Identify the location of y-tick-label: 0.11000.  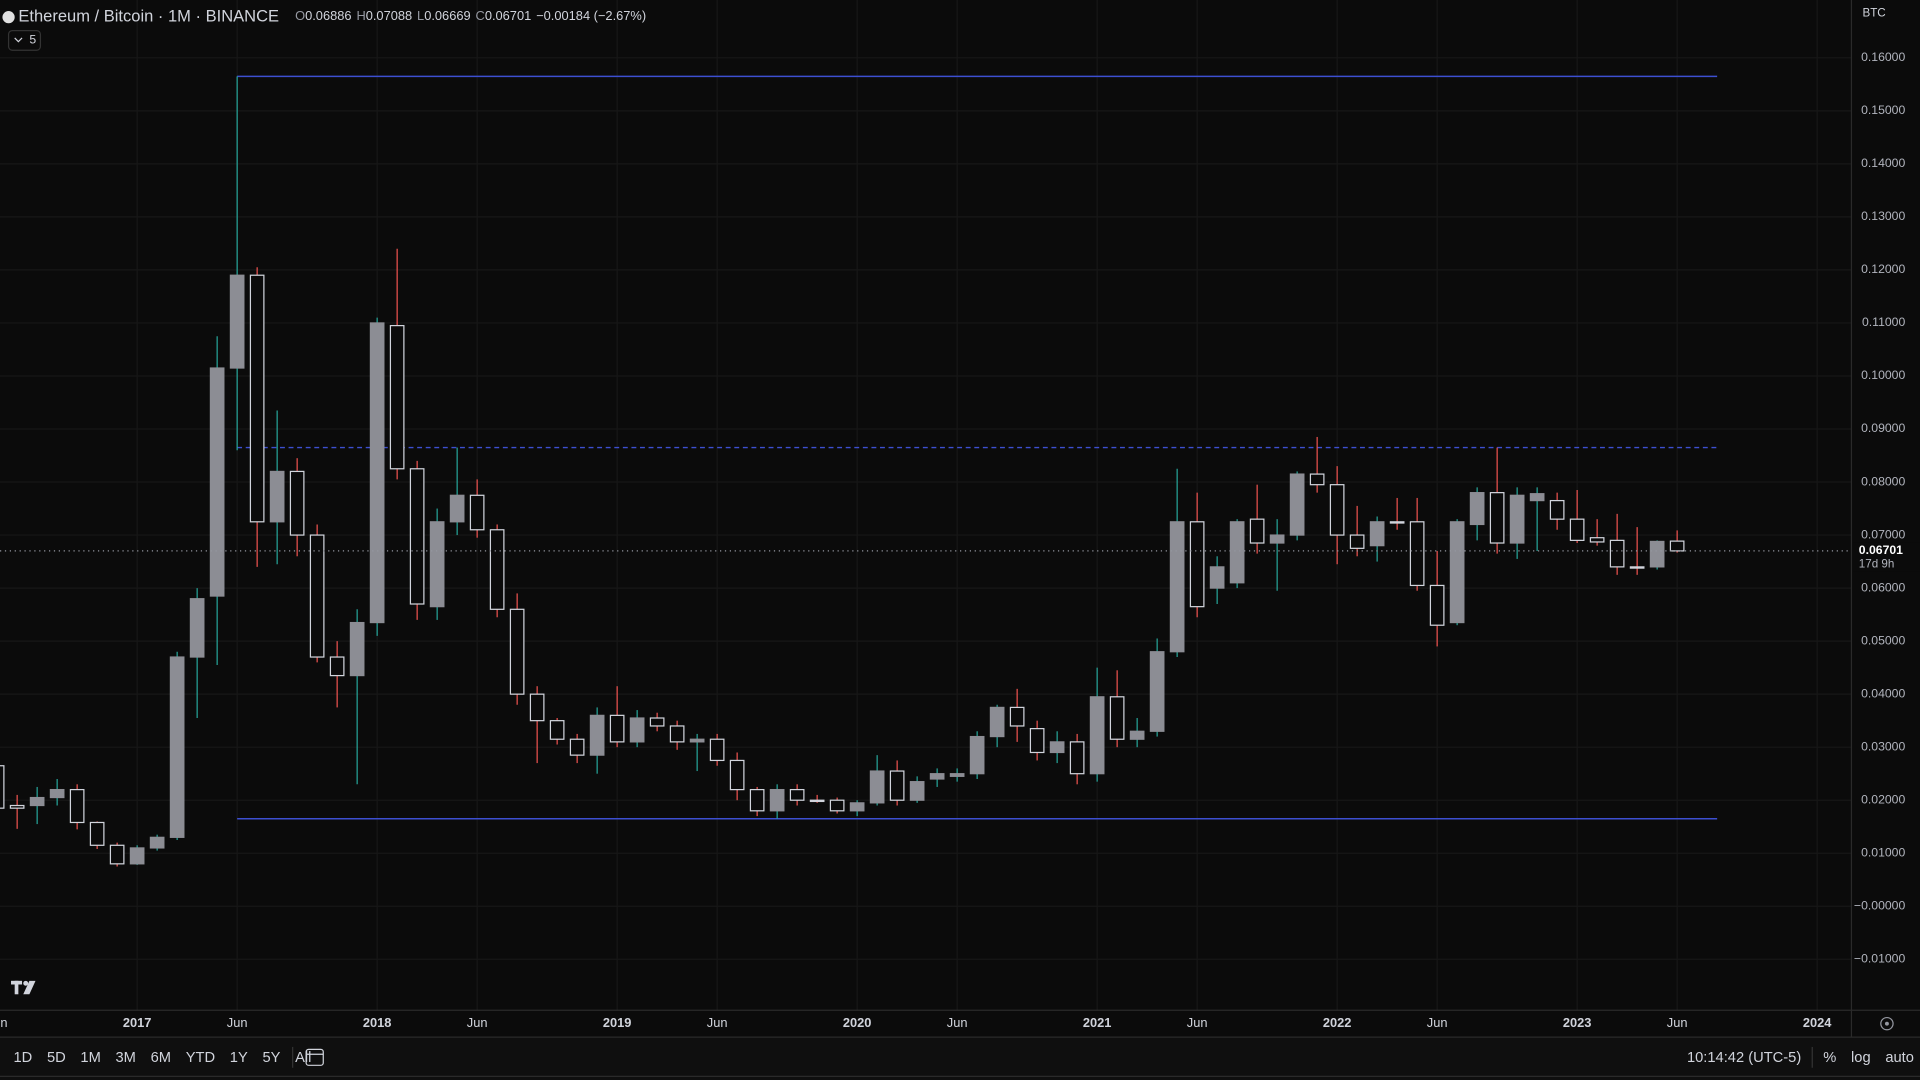
(1884, 322).